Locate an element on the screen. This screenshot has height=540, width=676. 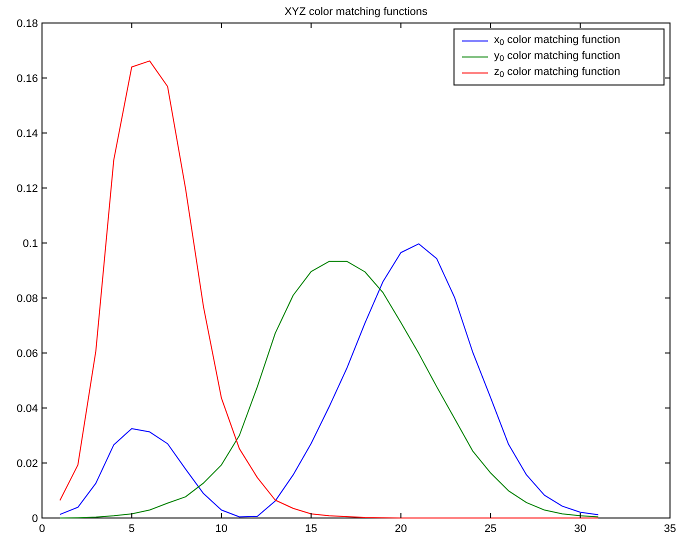
x-tick-label: 15 is located at coordinates (311, 529).